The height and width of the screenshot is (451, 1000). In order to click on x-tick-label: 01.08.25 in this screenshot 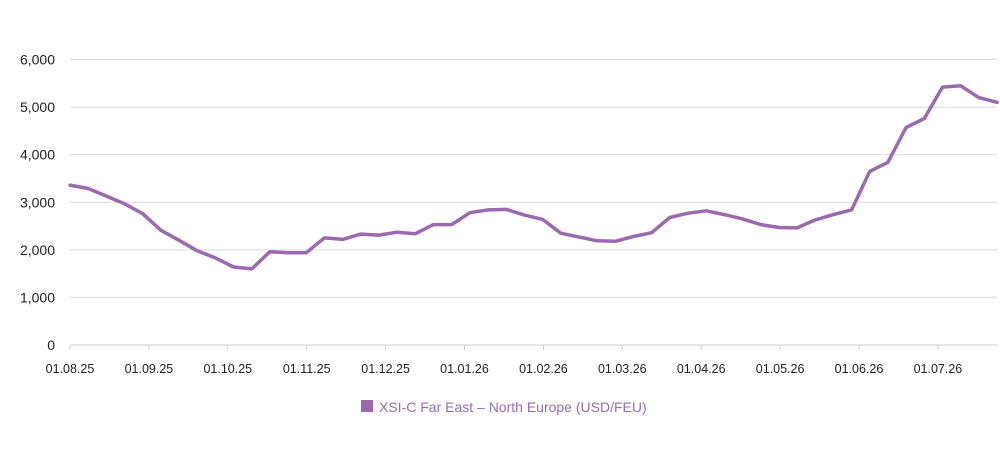, I will do `click(70, 369)`.